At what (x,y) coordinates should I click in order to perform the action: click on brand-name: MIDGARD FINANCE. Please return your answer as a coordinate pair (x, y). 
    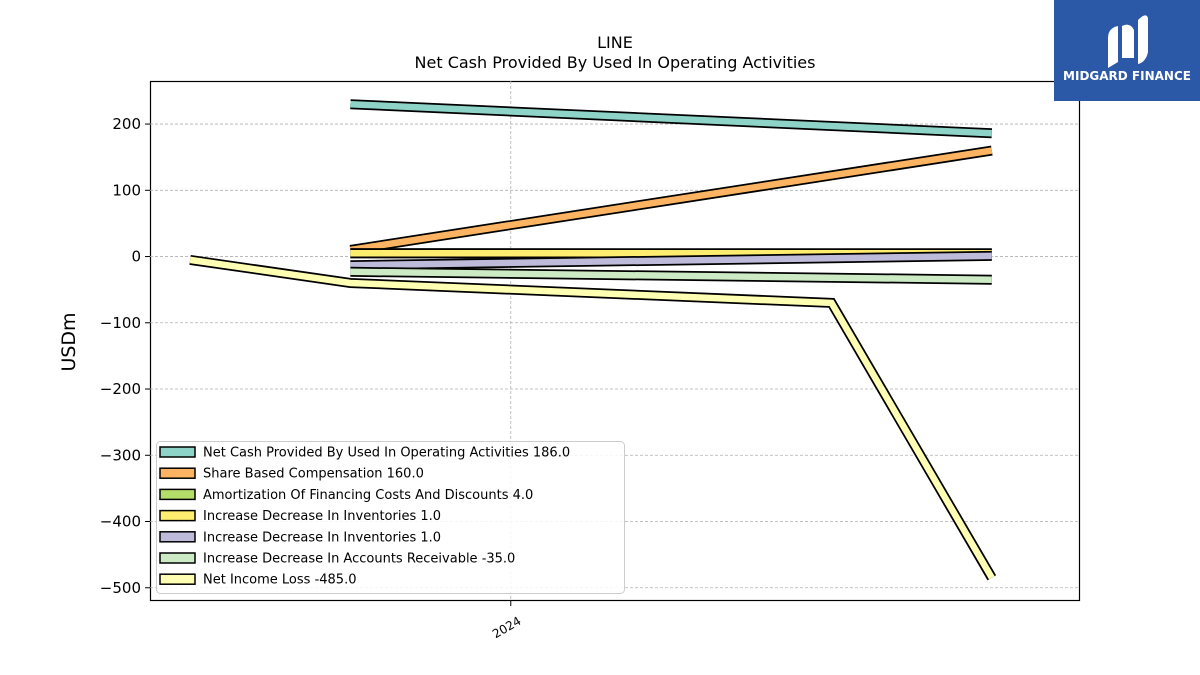
    Looking at the image, I should click on (1127, 76).